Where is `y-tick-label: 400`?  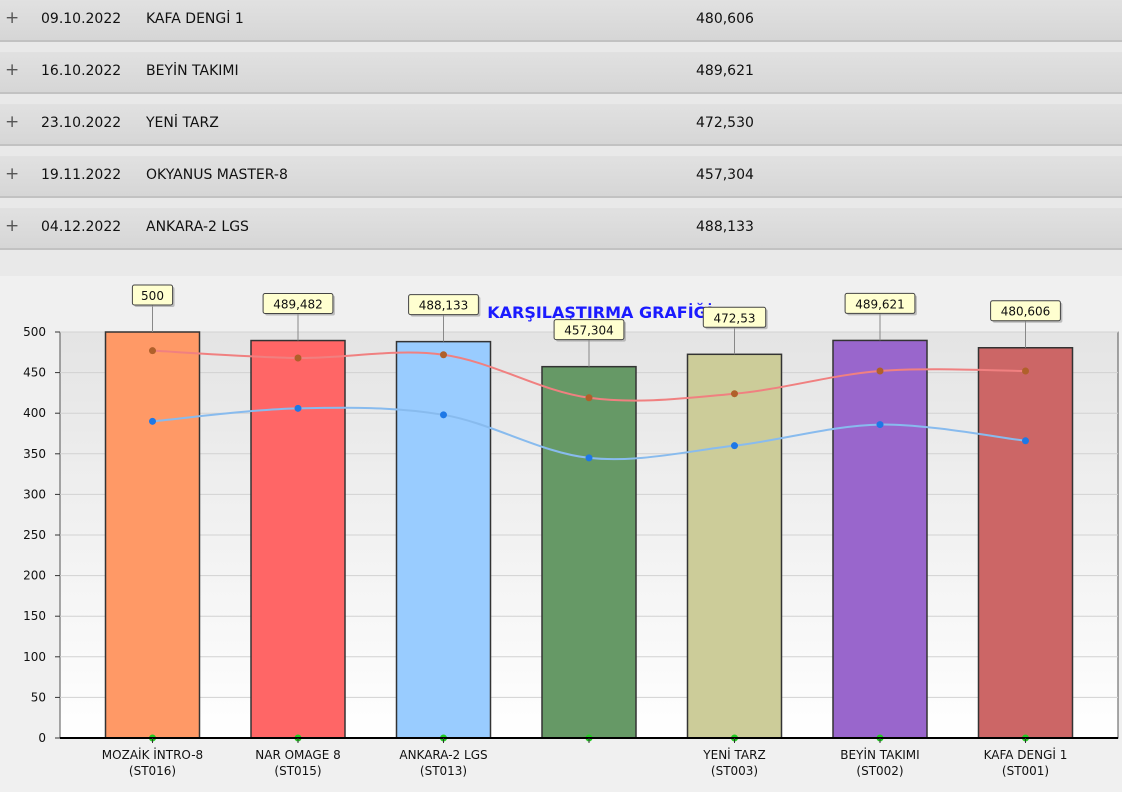 y-tick-label: 400 is located at coordinates (34, 413).